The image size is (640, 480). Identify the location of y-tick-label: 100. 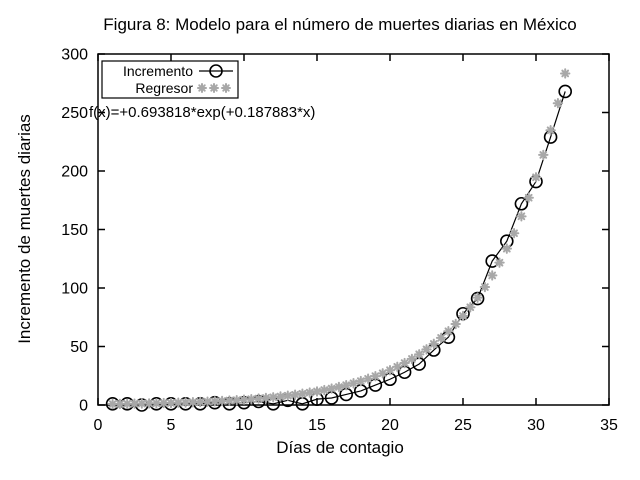
(74, 289).